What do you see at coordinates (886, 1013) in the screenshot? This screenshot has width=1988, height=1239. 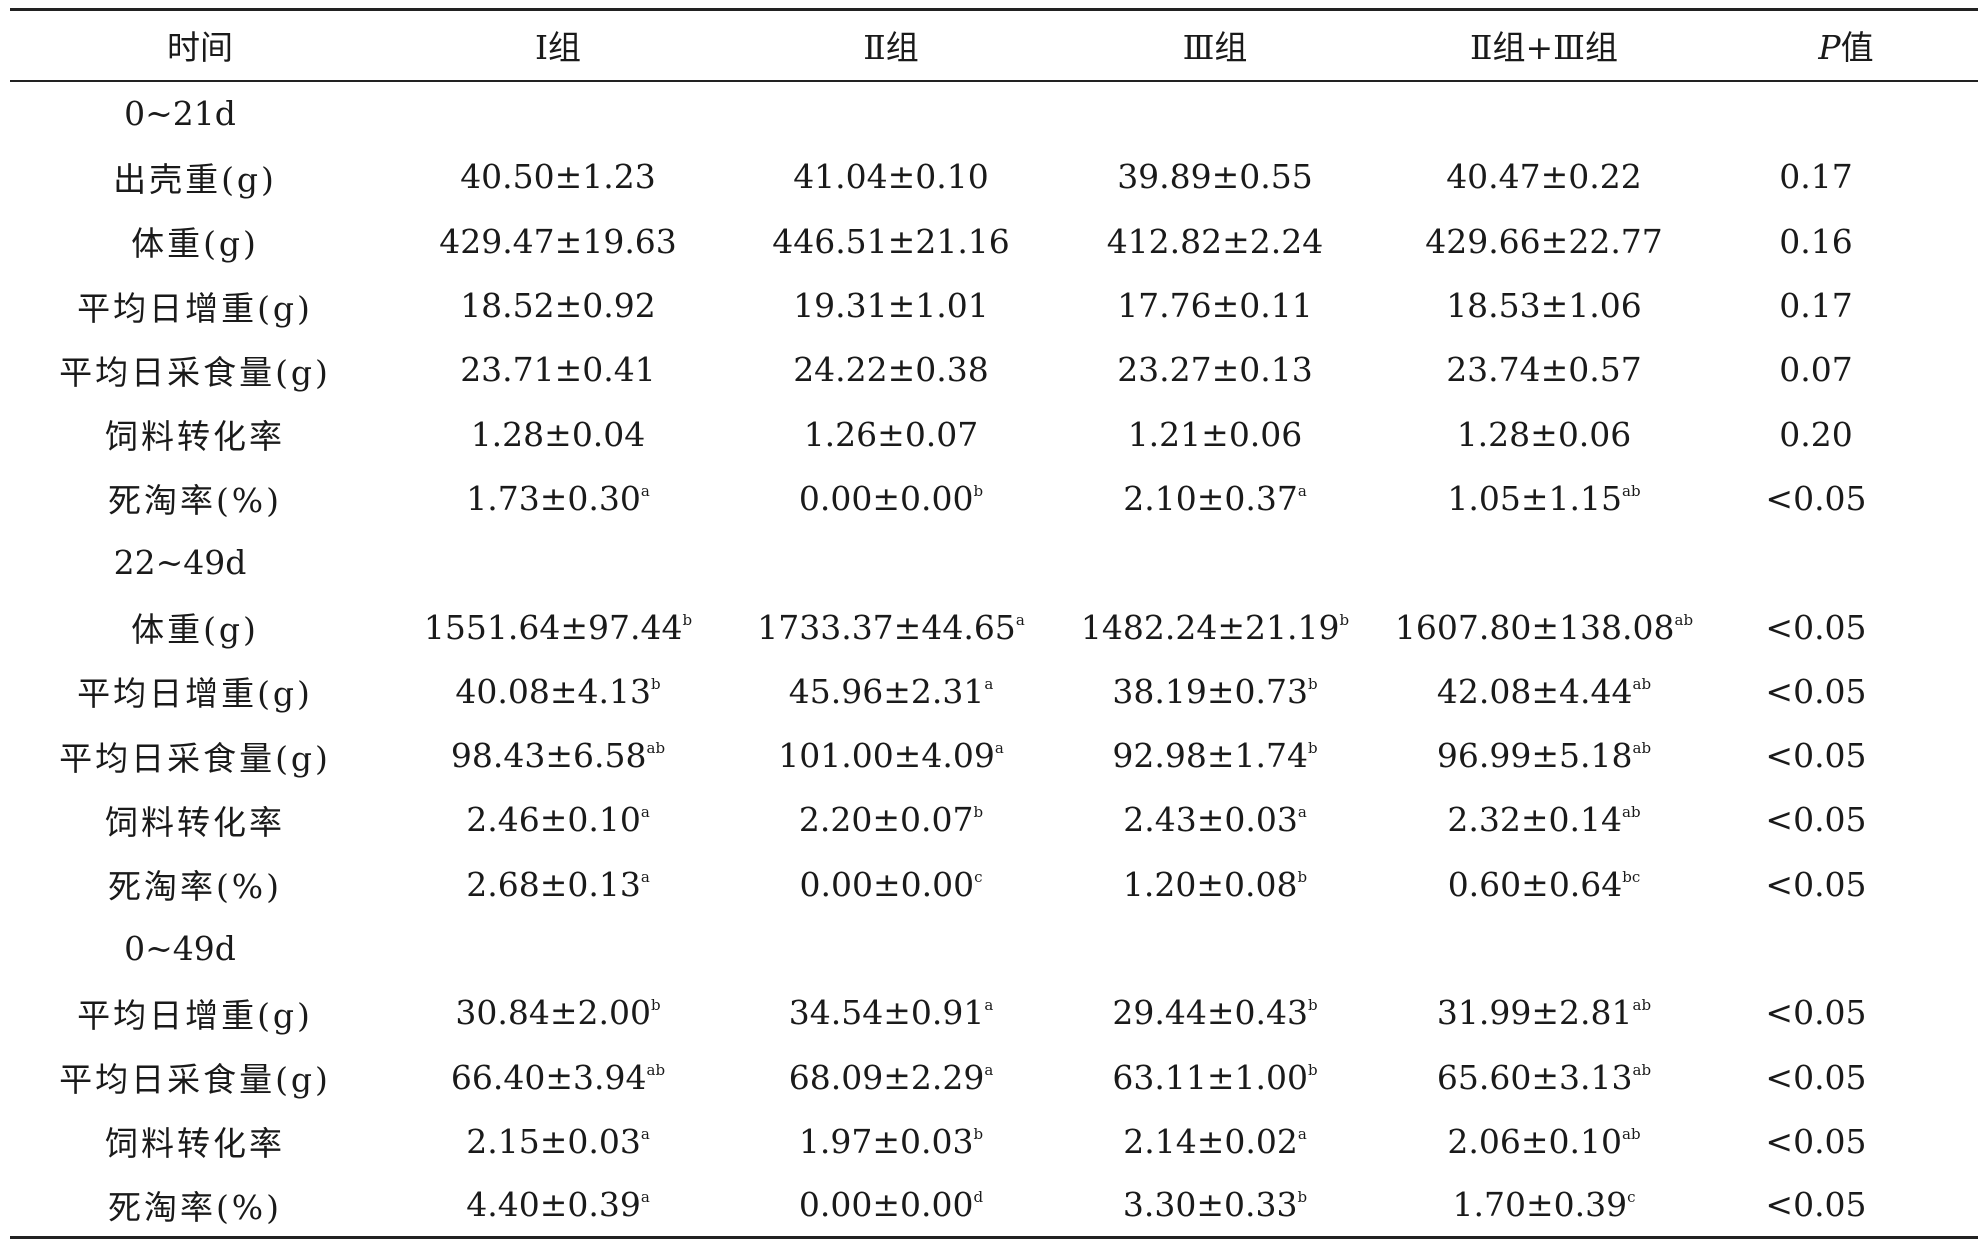 I see `mean-sd-value: 34.54±0.91` at bounding box center [886, 1013].